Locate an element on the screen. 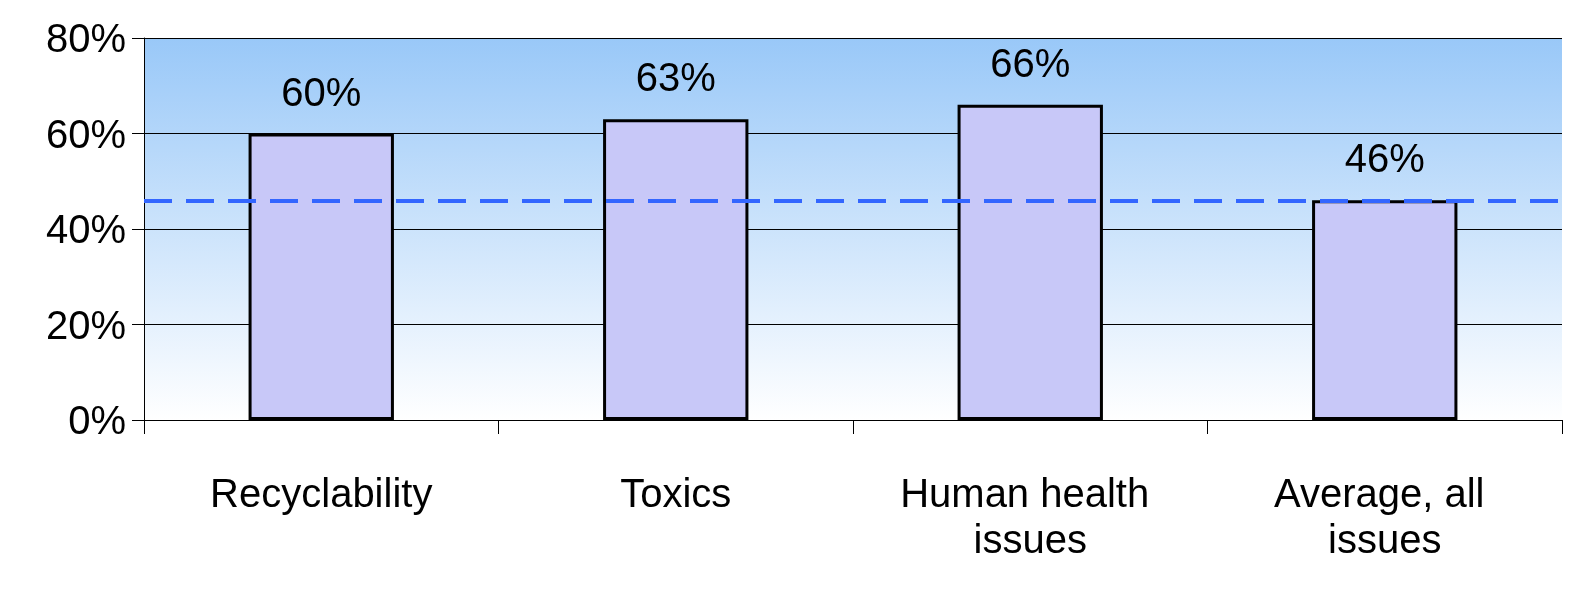  data-label: 46% is located at coordinates (1384, 158).